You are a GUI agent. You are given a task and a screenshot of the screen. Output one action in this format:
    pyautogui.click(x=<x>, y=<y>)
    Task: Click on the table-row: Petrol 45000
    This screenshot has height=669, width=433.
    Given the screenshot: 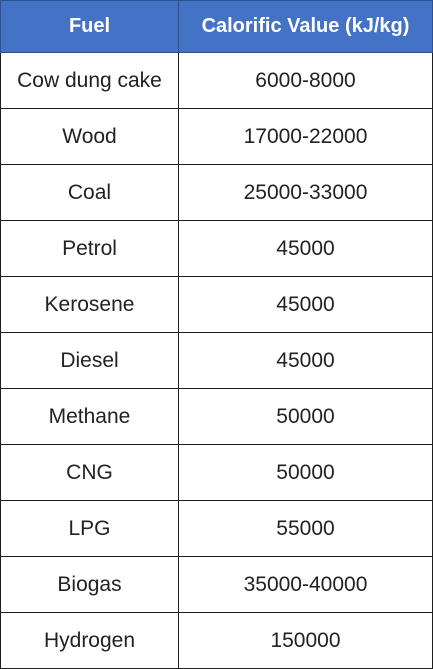 What is the action you would take?
    pyautogui.click(x=216, y=248)
    